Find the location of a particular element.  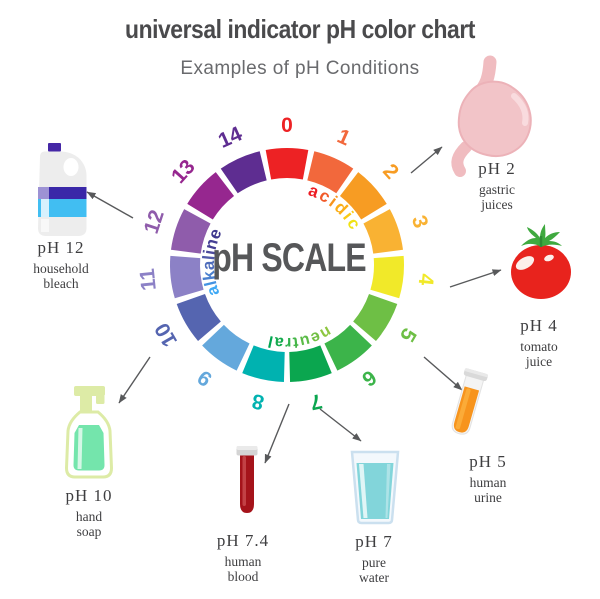

example-name: water is located at coordinates (374, 577).